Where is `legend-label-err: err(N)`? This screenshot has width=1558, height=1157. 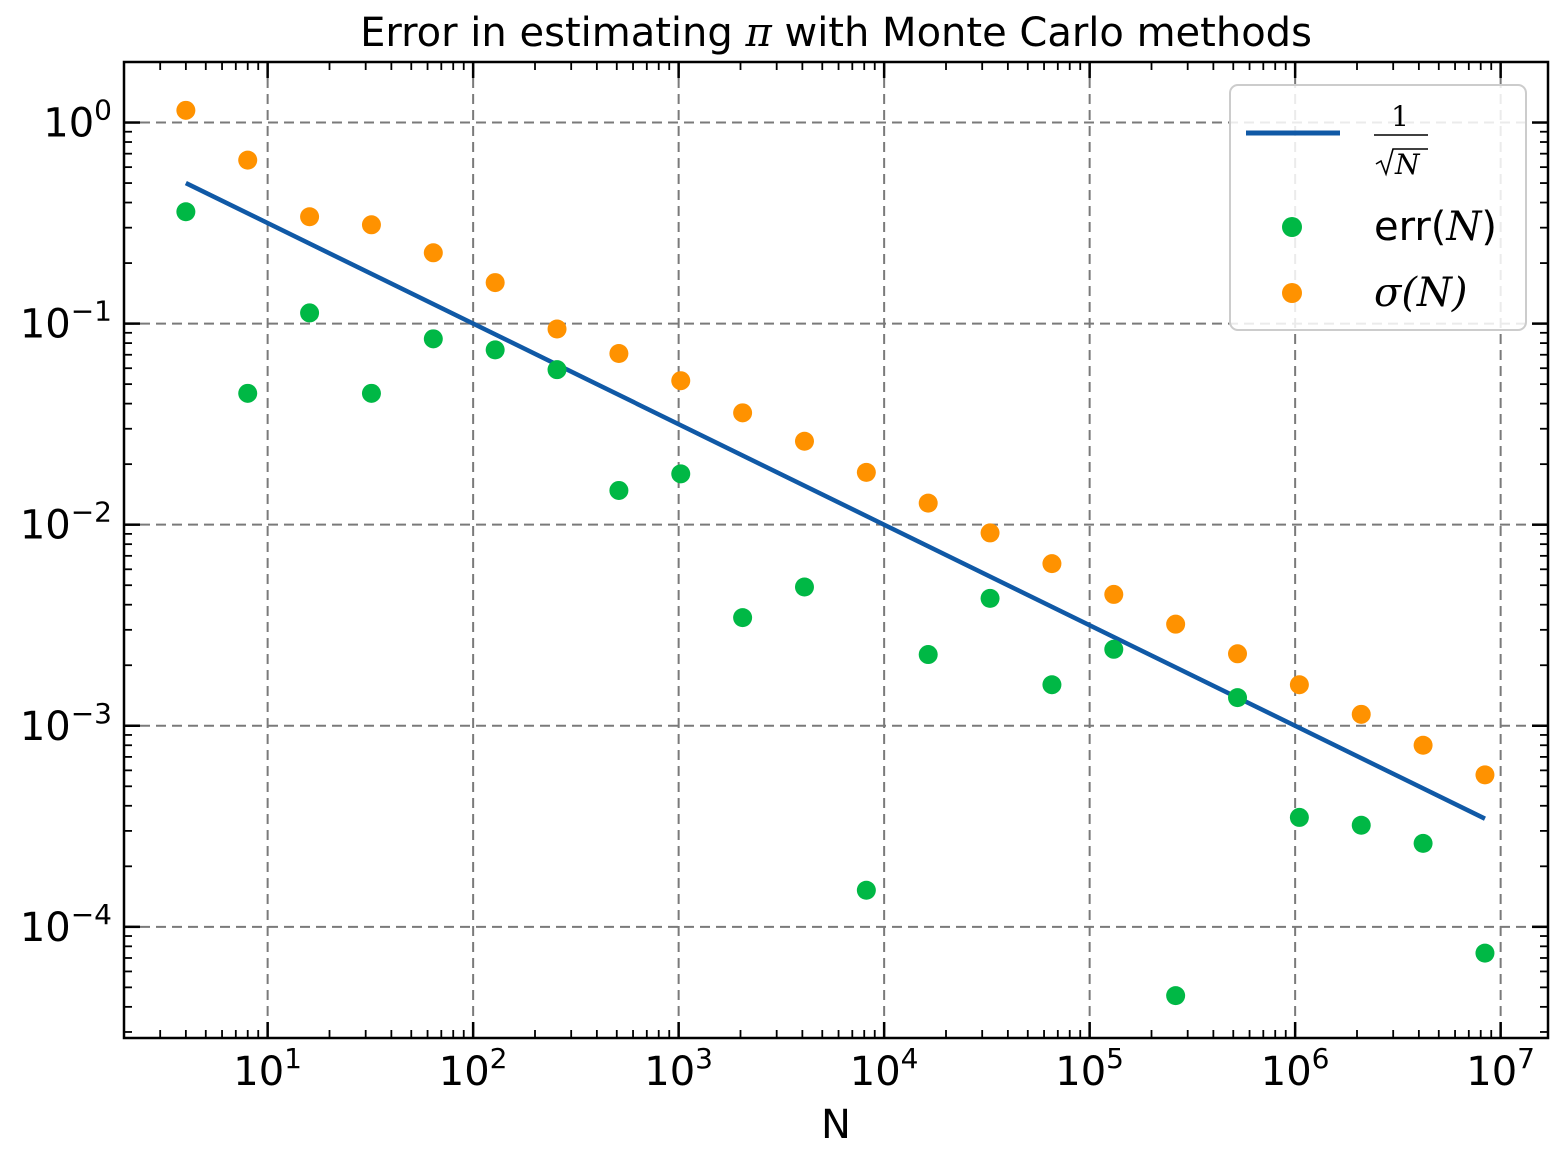 legend-label-err: err(N) is located at coordinates (1435, 227).